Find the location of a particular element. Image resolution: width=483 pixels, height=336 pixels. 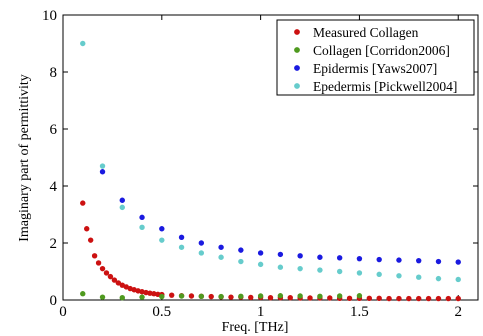

x-axis-label: Freq. [THz] is located at coordinates (255, 327).